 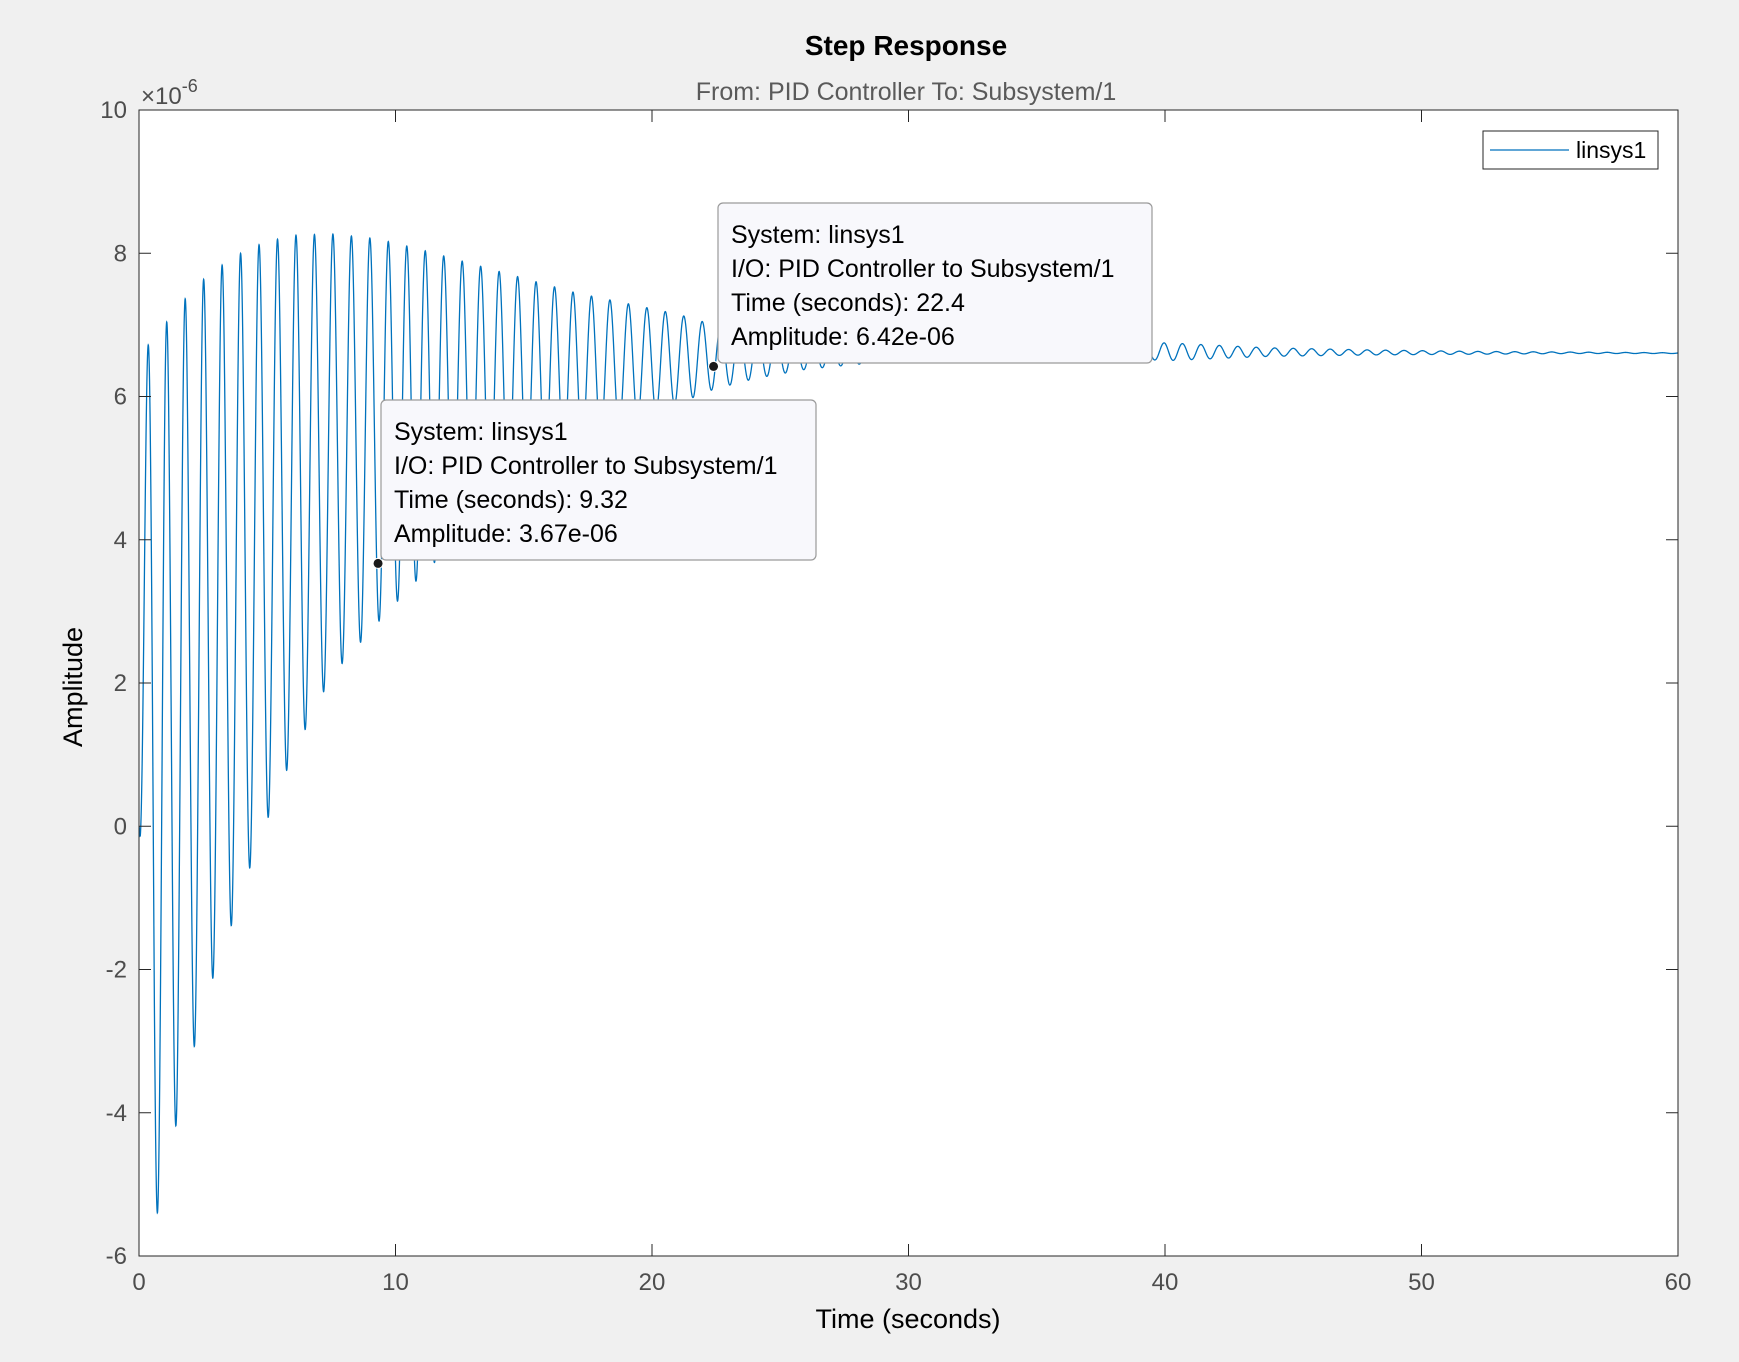 I want to click on y-tick-label: 6, so click(x=120, y=397).